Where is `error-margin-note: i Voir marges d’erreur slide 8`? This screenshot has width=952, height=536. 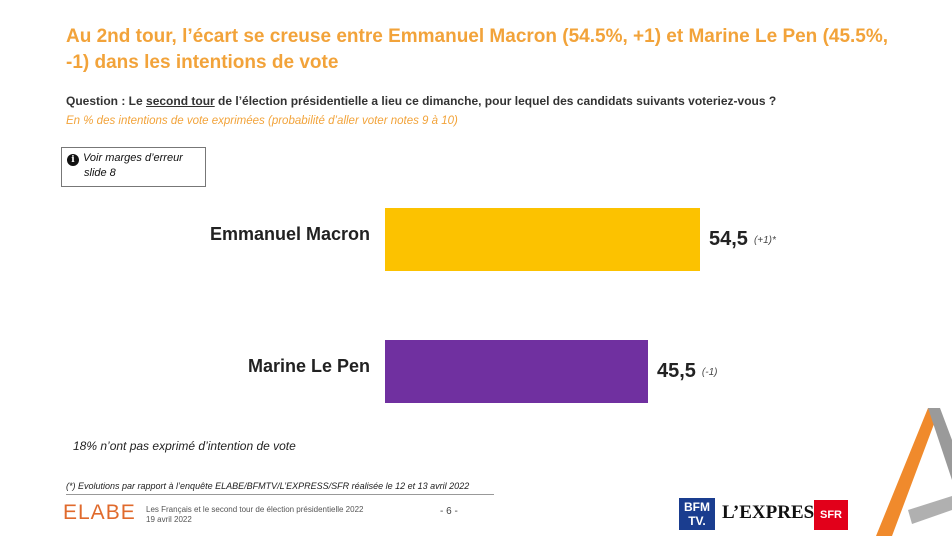 error-margin-note: i Voir marges d’erreur slide 8 is located at coordinates (133, 167).